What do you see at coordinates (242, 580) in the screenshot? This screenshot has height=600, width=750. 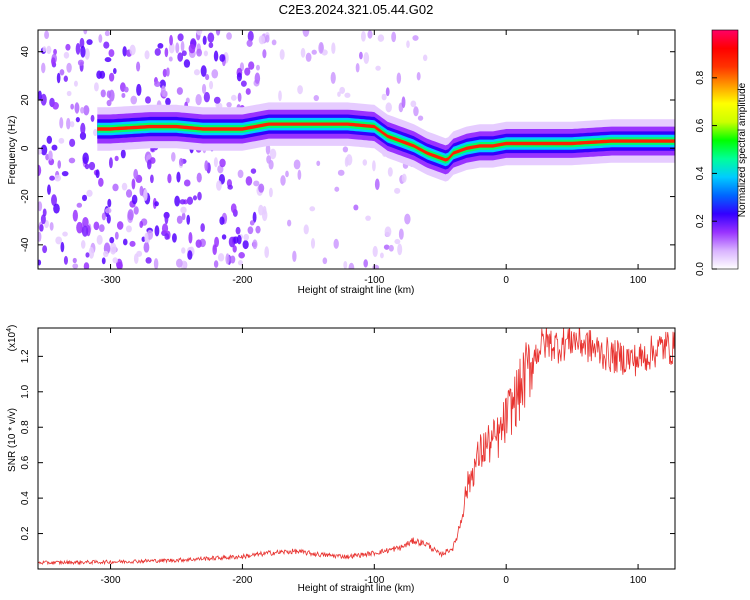 I see `snr-x-tick-label: -200` at bounding box center [242, 580].